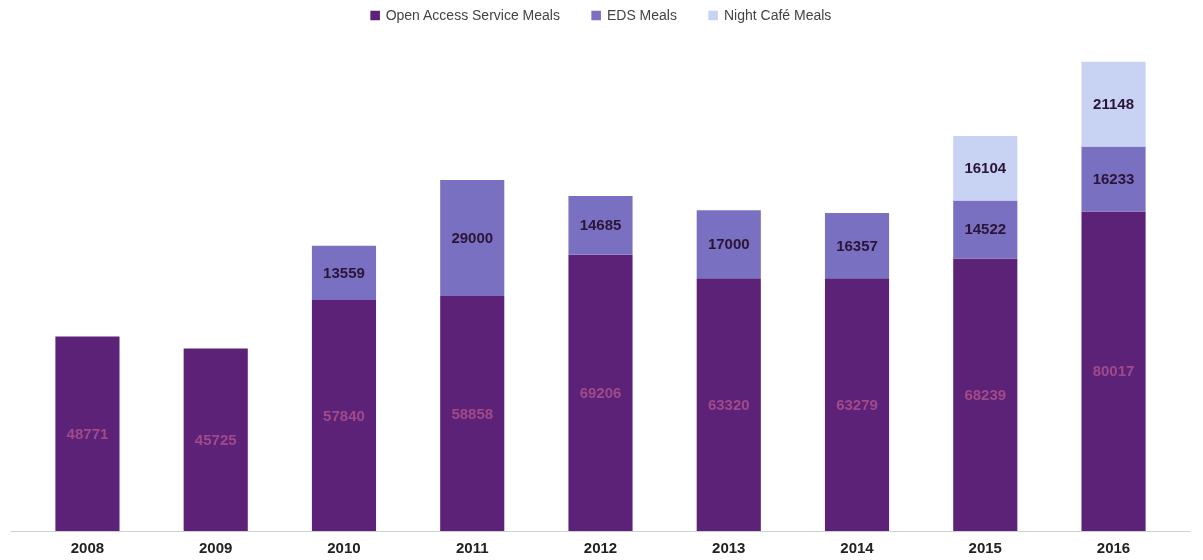  Describe the element at coordinates (216, 547) in the screenshot. I see `x-tick-label: 2009` at that location.